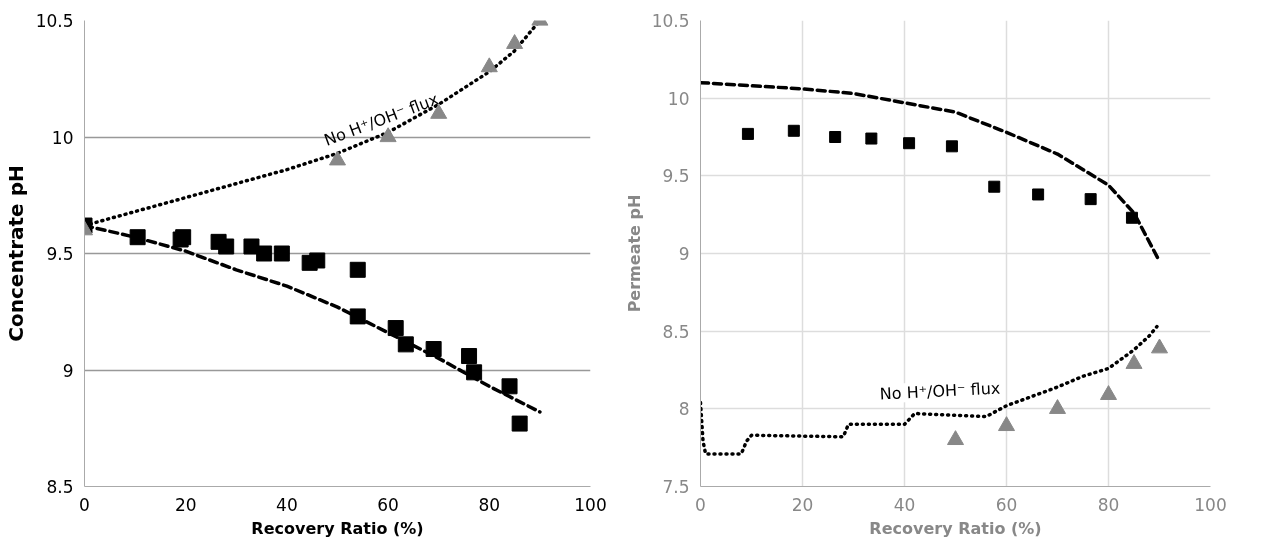 This screenshot has width=1264, height=548. Describe the element at coordinates (940, 391) in the screenshot. I see `annotation: No H⁺/OH⁻ flux` at that location.